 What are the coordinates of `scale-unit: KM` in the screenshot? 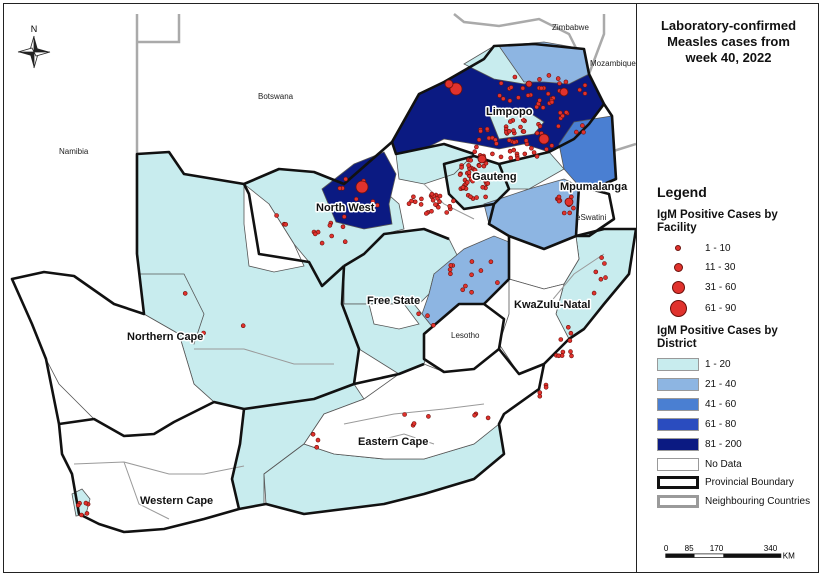 It's located at (789, 555).